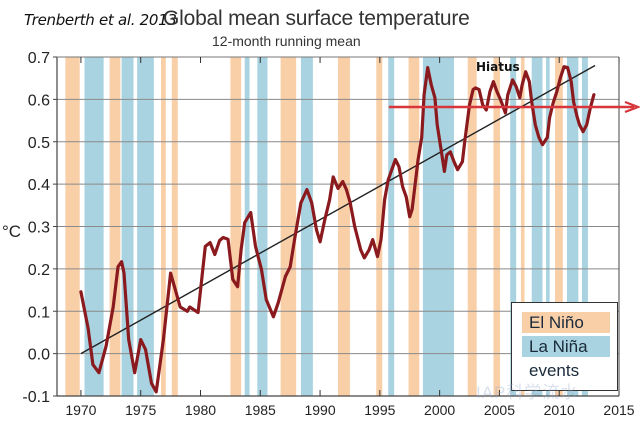 The height and width of the screenshot is (428, 640). What do you see at coordinates (319, 410) in the screenshot?
I see `x-tick-label: 1990` at bounding box center [319, 410].